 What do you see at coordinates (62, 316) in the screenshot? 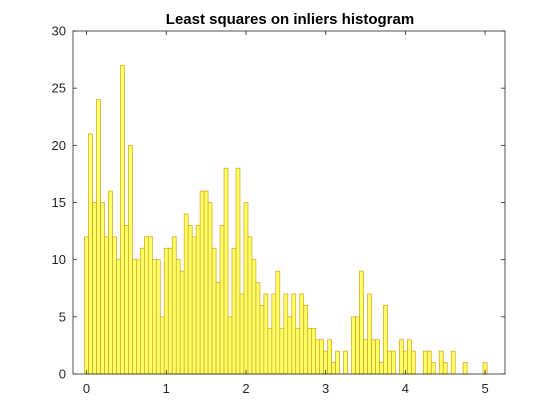
I see `y-tick-label: 5` at bounding box center [62, 316].